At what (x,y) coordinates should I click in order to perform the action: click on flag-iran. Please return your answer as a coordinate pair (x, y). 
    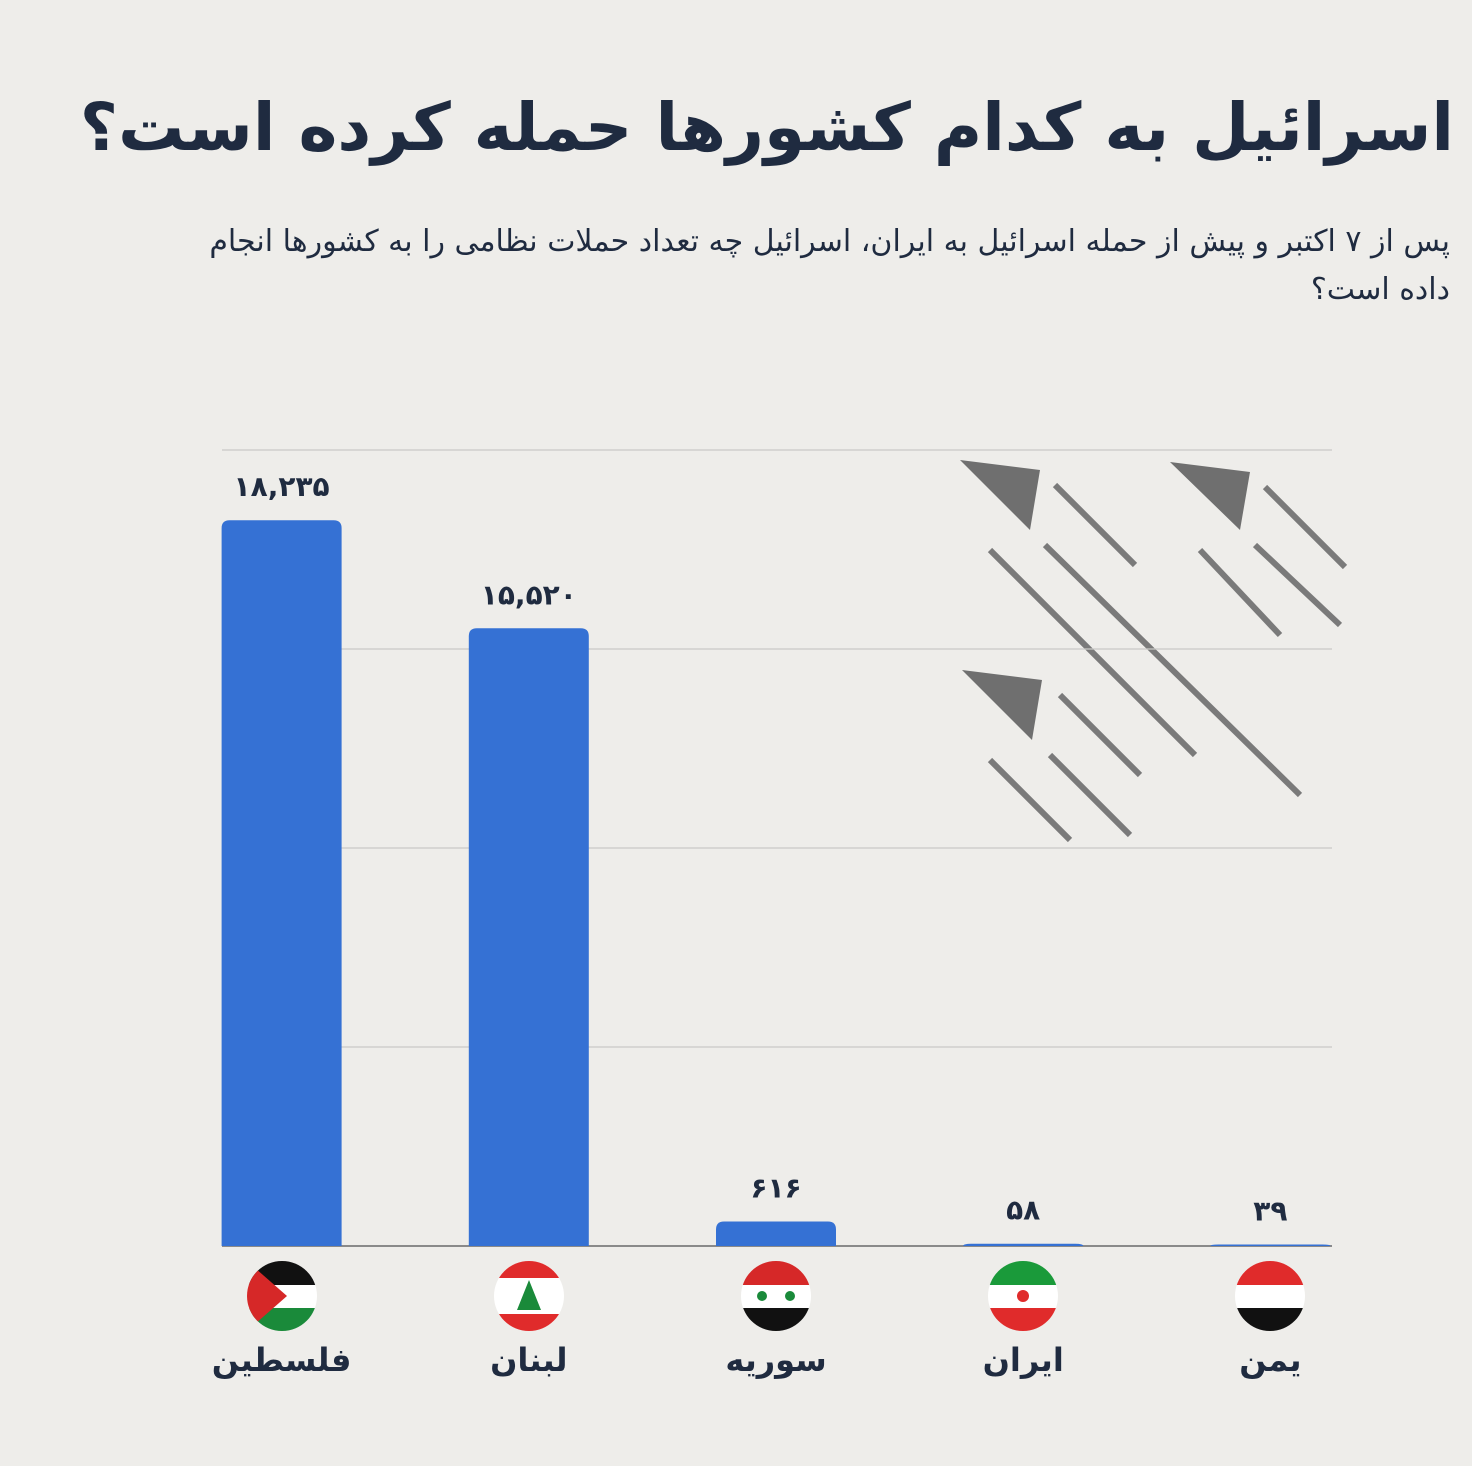
    Looking at the image, I should click on (1023, 1296).